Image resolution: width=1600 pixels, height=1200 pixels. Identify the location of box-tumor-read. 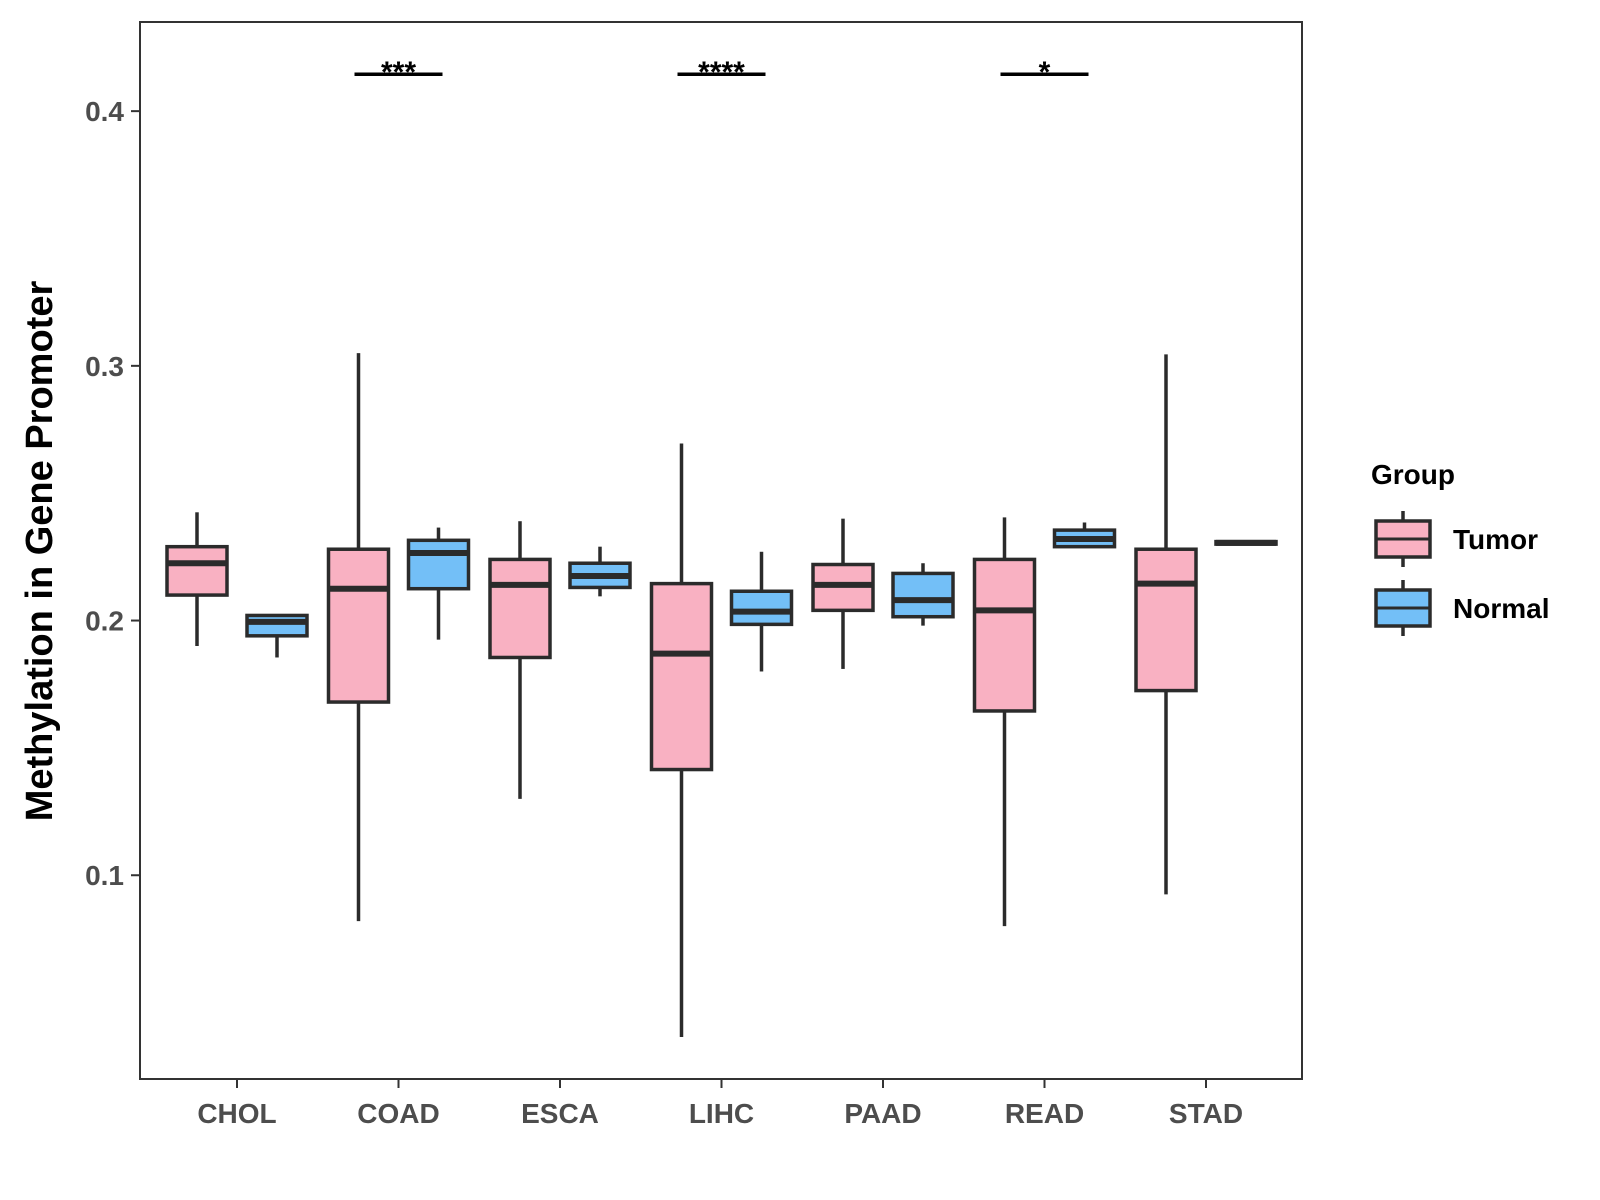
(1004, 722).